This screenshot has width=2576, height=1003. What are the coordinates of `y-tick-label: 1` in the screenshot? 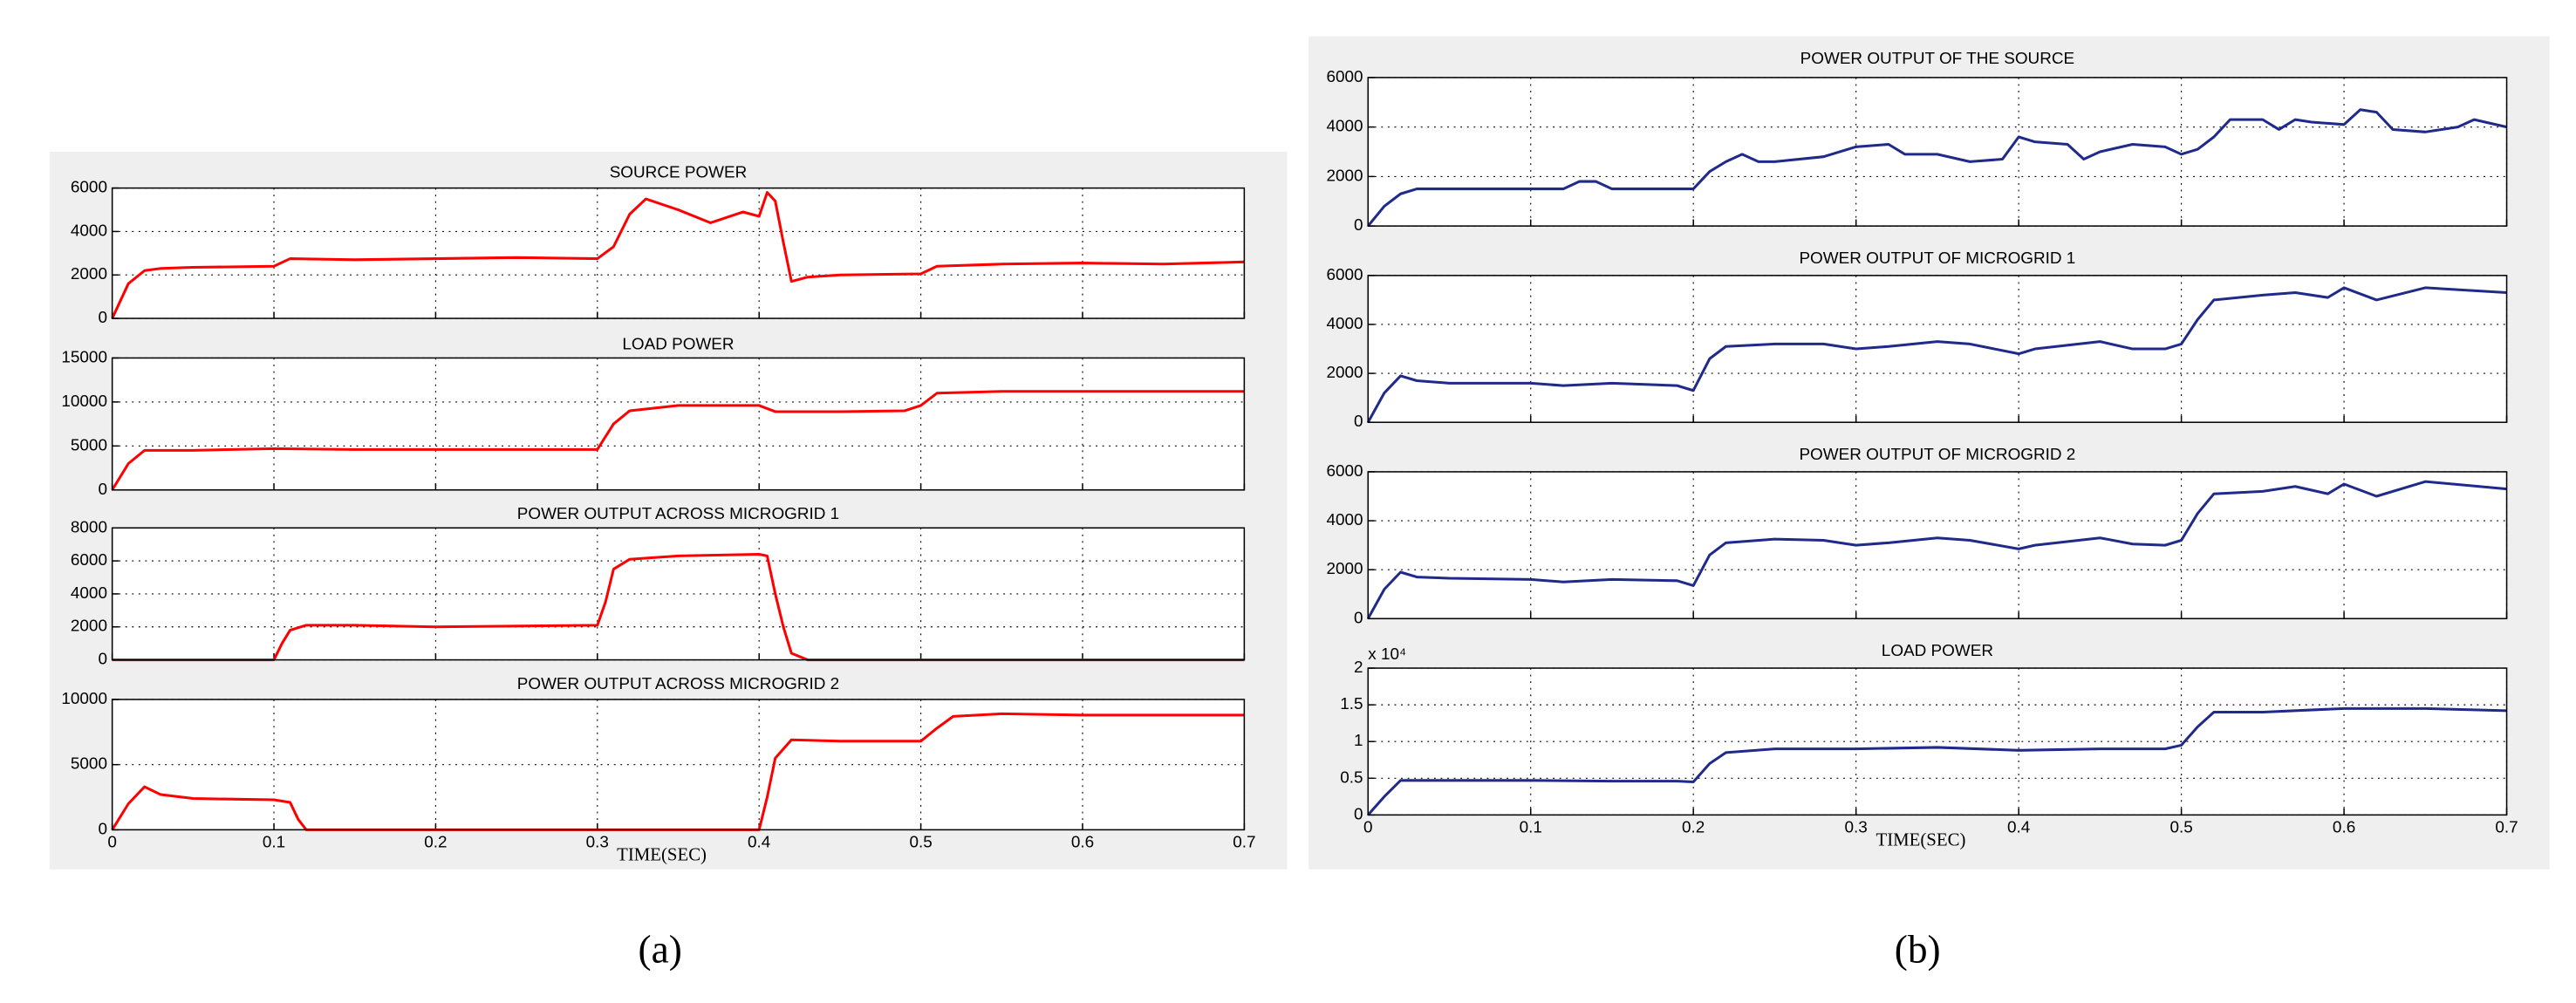 It's located at (1358, 741).